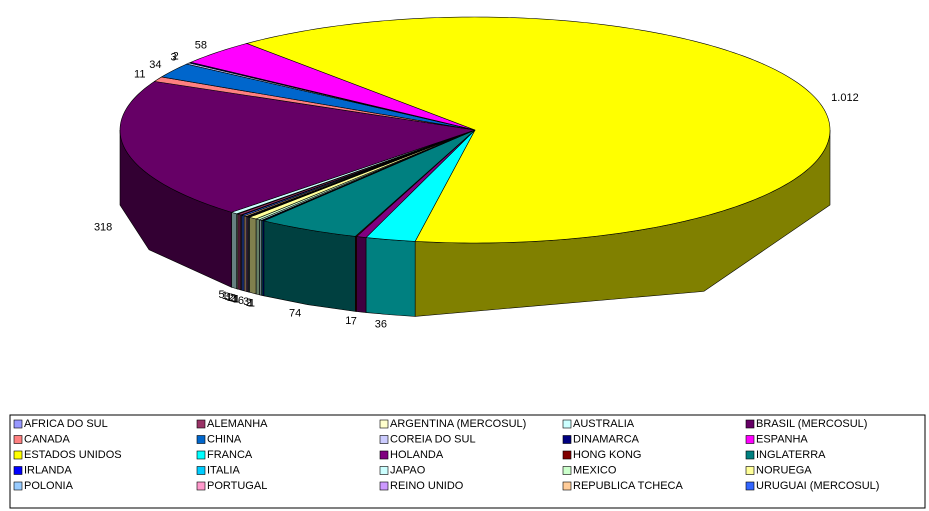  What do you see at coordinates (628, 486) in the screenshot?
I see `legend-label: REPUBLICA TCHECA` at bounding box center [628, 486].